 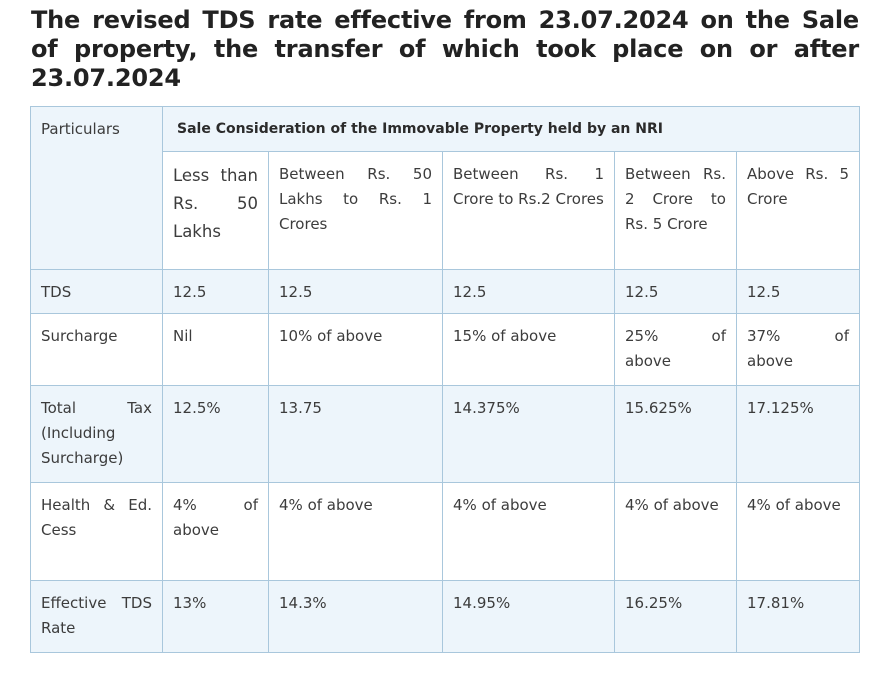 What do you see at coordinates (675, 210) in the screenshot?
I see `column-header: Between Rs. 2 Crore to Rs. 5 Crore` at bounding box center [675, 210].